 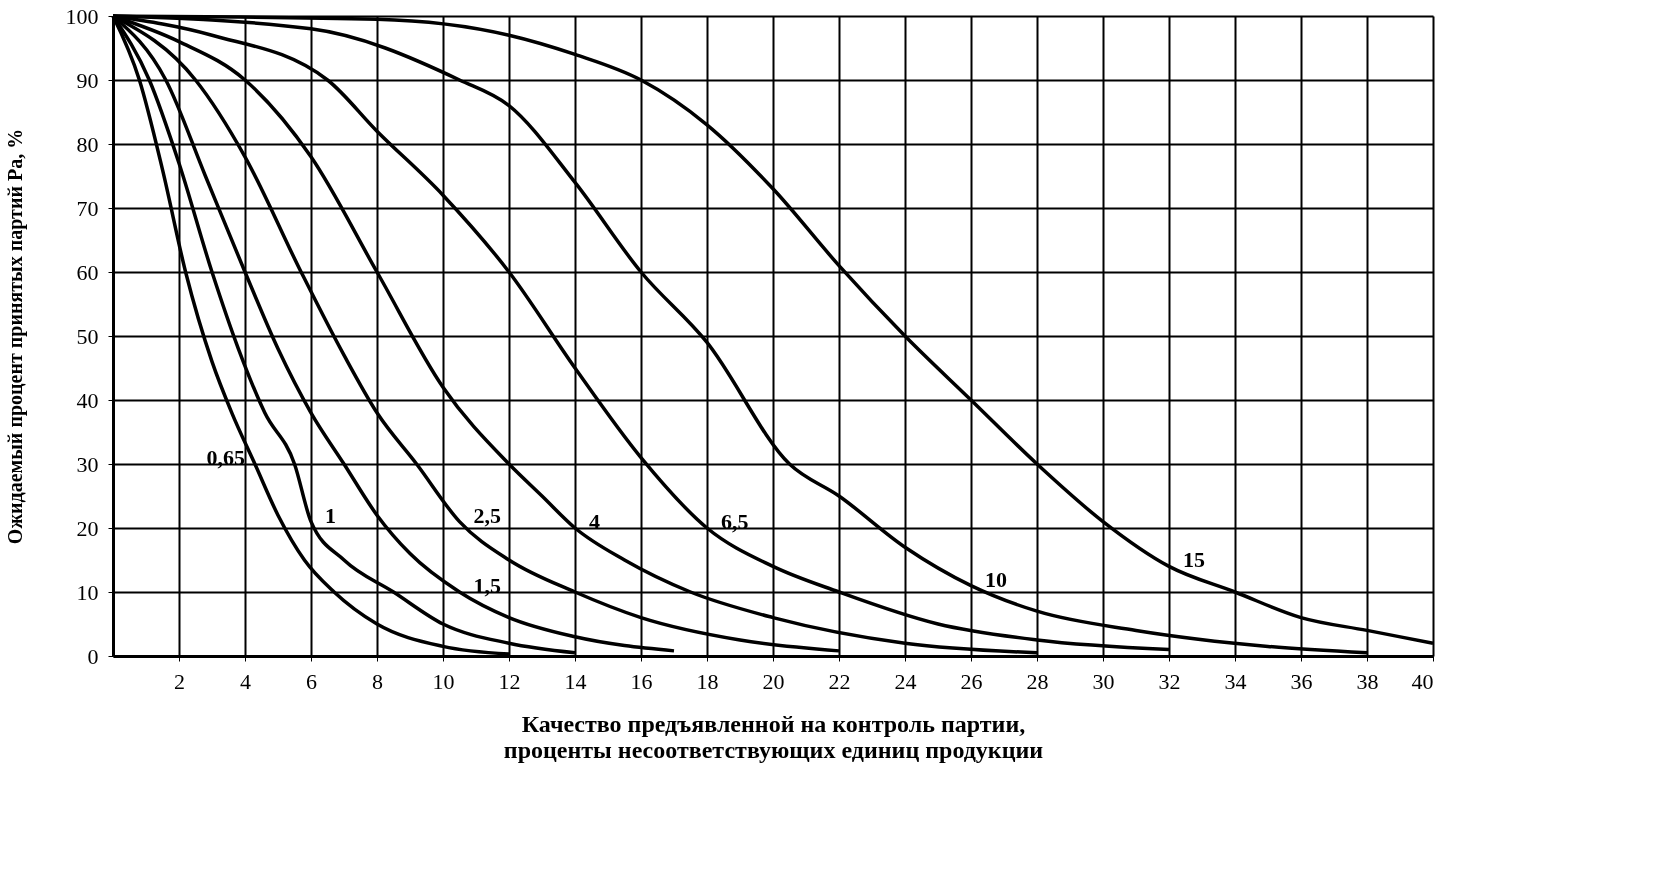 I want to click on x-tick-label: 32, so click(x=1169, y=681).